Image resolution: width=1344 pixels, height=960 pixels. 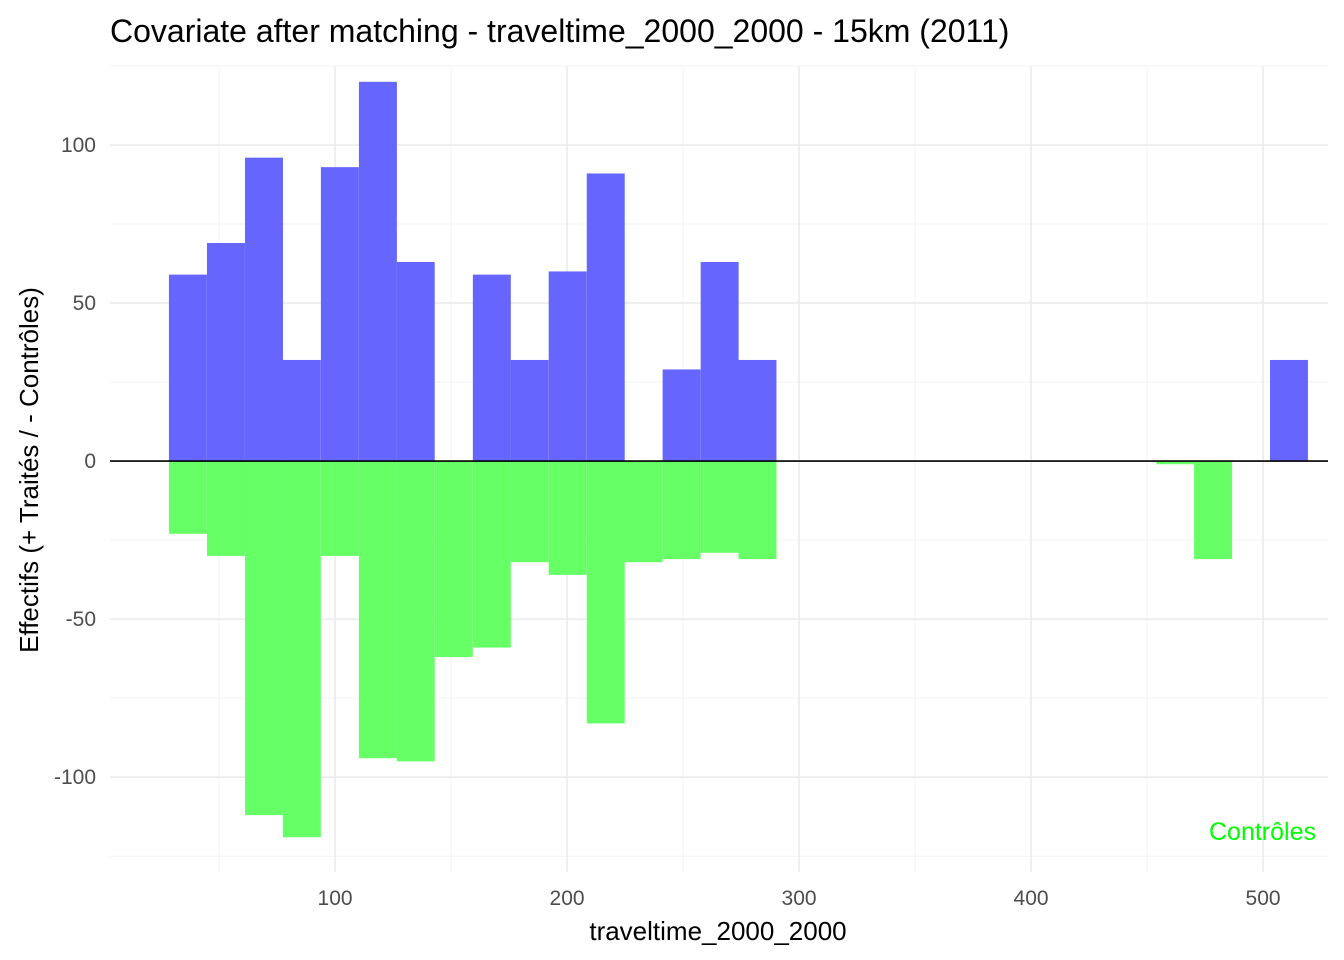 I want to click on y-tick-label: 0, so click(x=90, y=461).